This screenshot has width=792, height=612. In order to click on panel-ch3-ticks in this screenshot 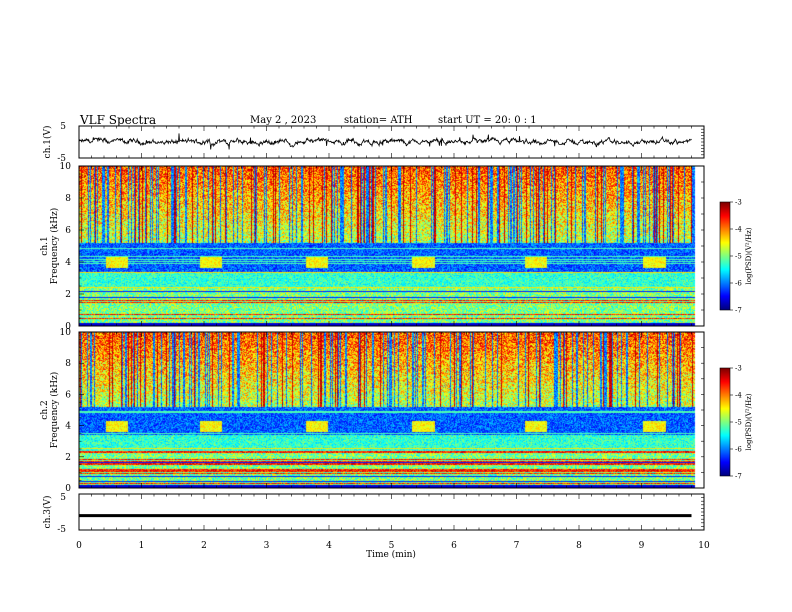, I will do `click(391, 512)`.